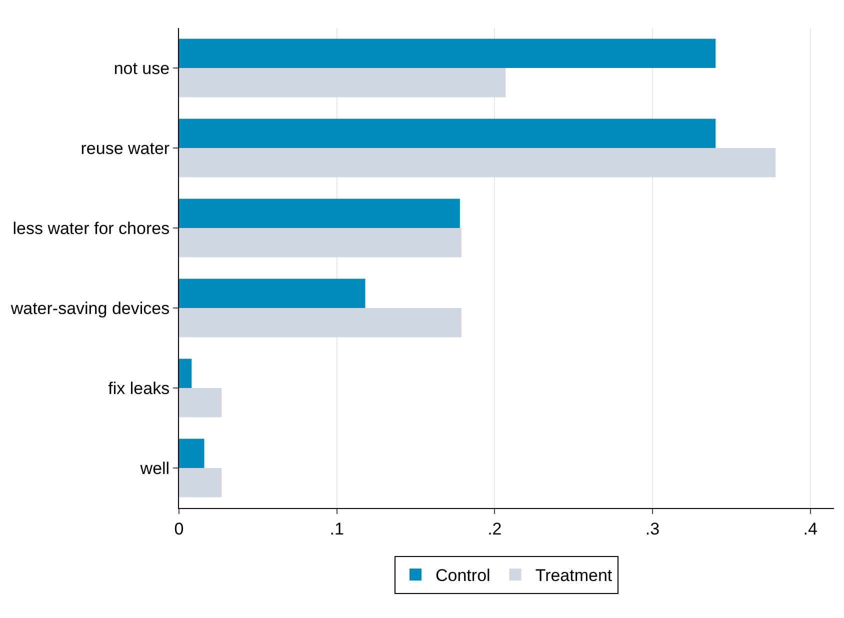 The width and height of the screenshot is (844, 618). What do you see at coordinates (810, 528) in the screenshot?
I see `x-tick-label: .4` at bounding box center [810, 528].